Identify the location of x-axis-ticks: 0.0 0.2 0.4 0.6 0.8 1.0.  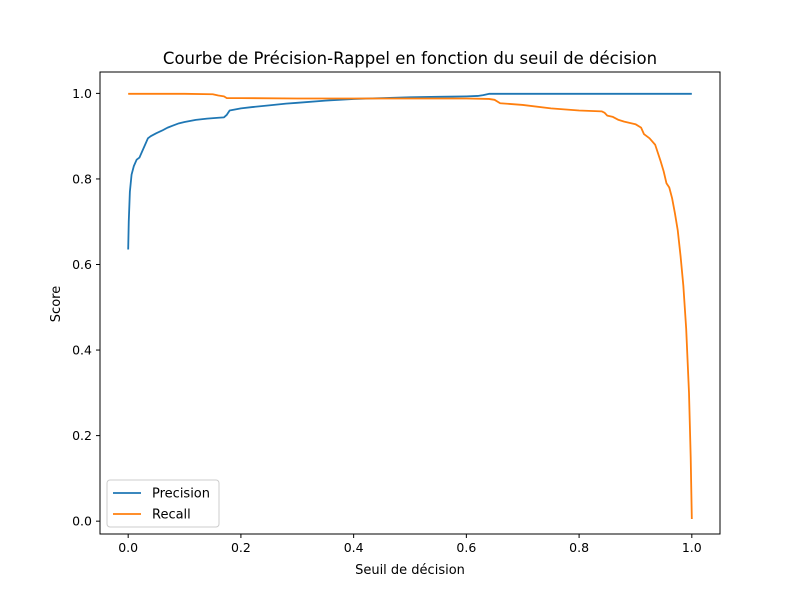
(410, 544).